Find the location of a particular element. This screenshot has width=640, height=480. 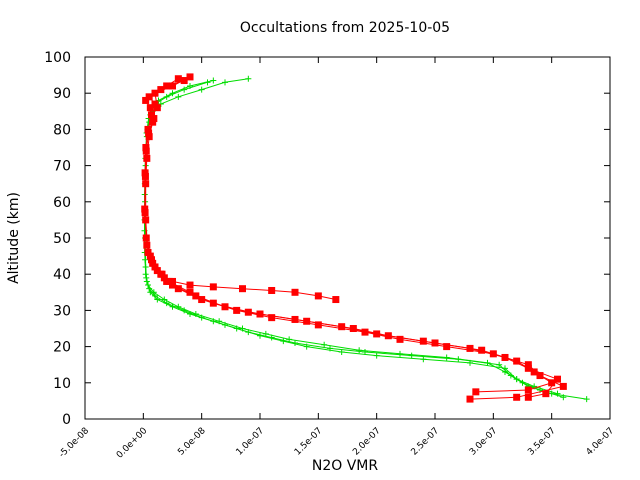

y-tick-label: 20 is located at coordinates (62, 348).